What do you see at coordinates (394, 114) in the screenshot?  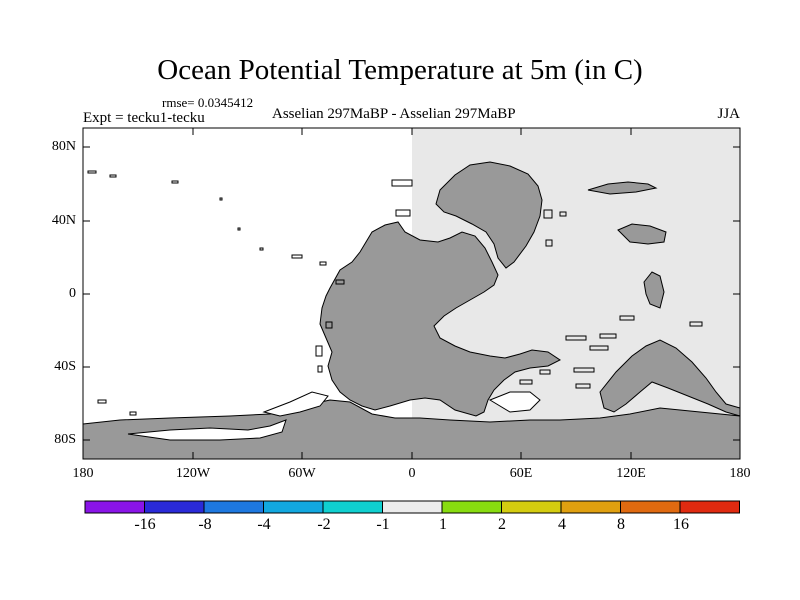 I see `comparison-label: Asselian 297MaBP - Asselian 297MaBP` at bounding box center [394, 114].